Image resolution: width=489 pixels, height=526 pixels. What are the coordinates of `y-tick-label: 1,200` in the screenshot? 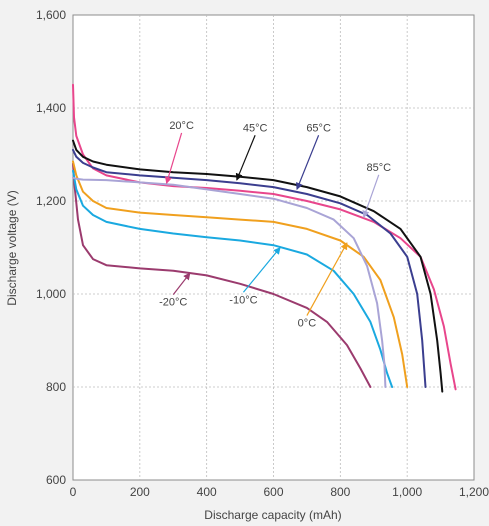 It's located at (51, 201).